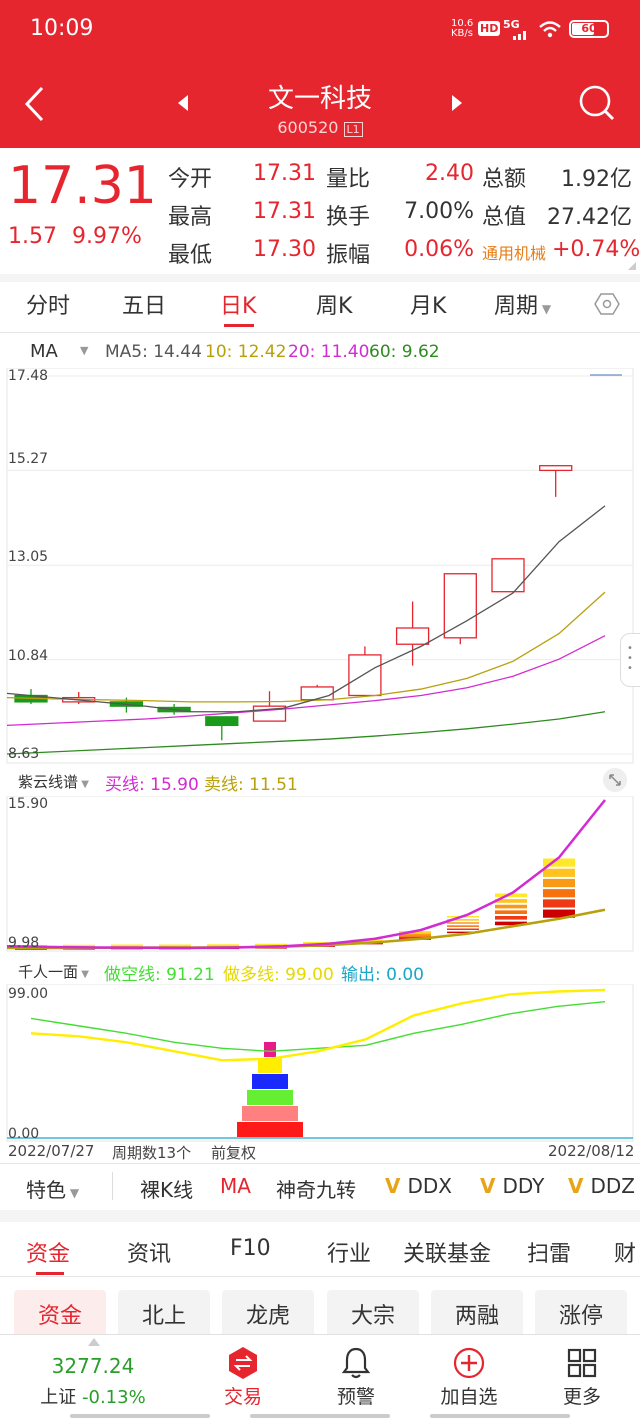 The width and height of the screenshot is (640, 1423). Describe the element at coordinates (48, 306) in the screenshot. I see `tab-intraday: 分时` at that location.